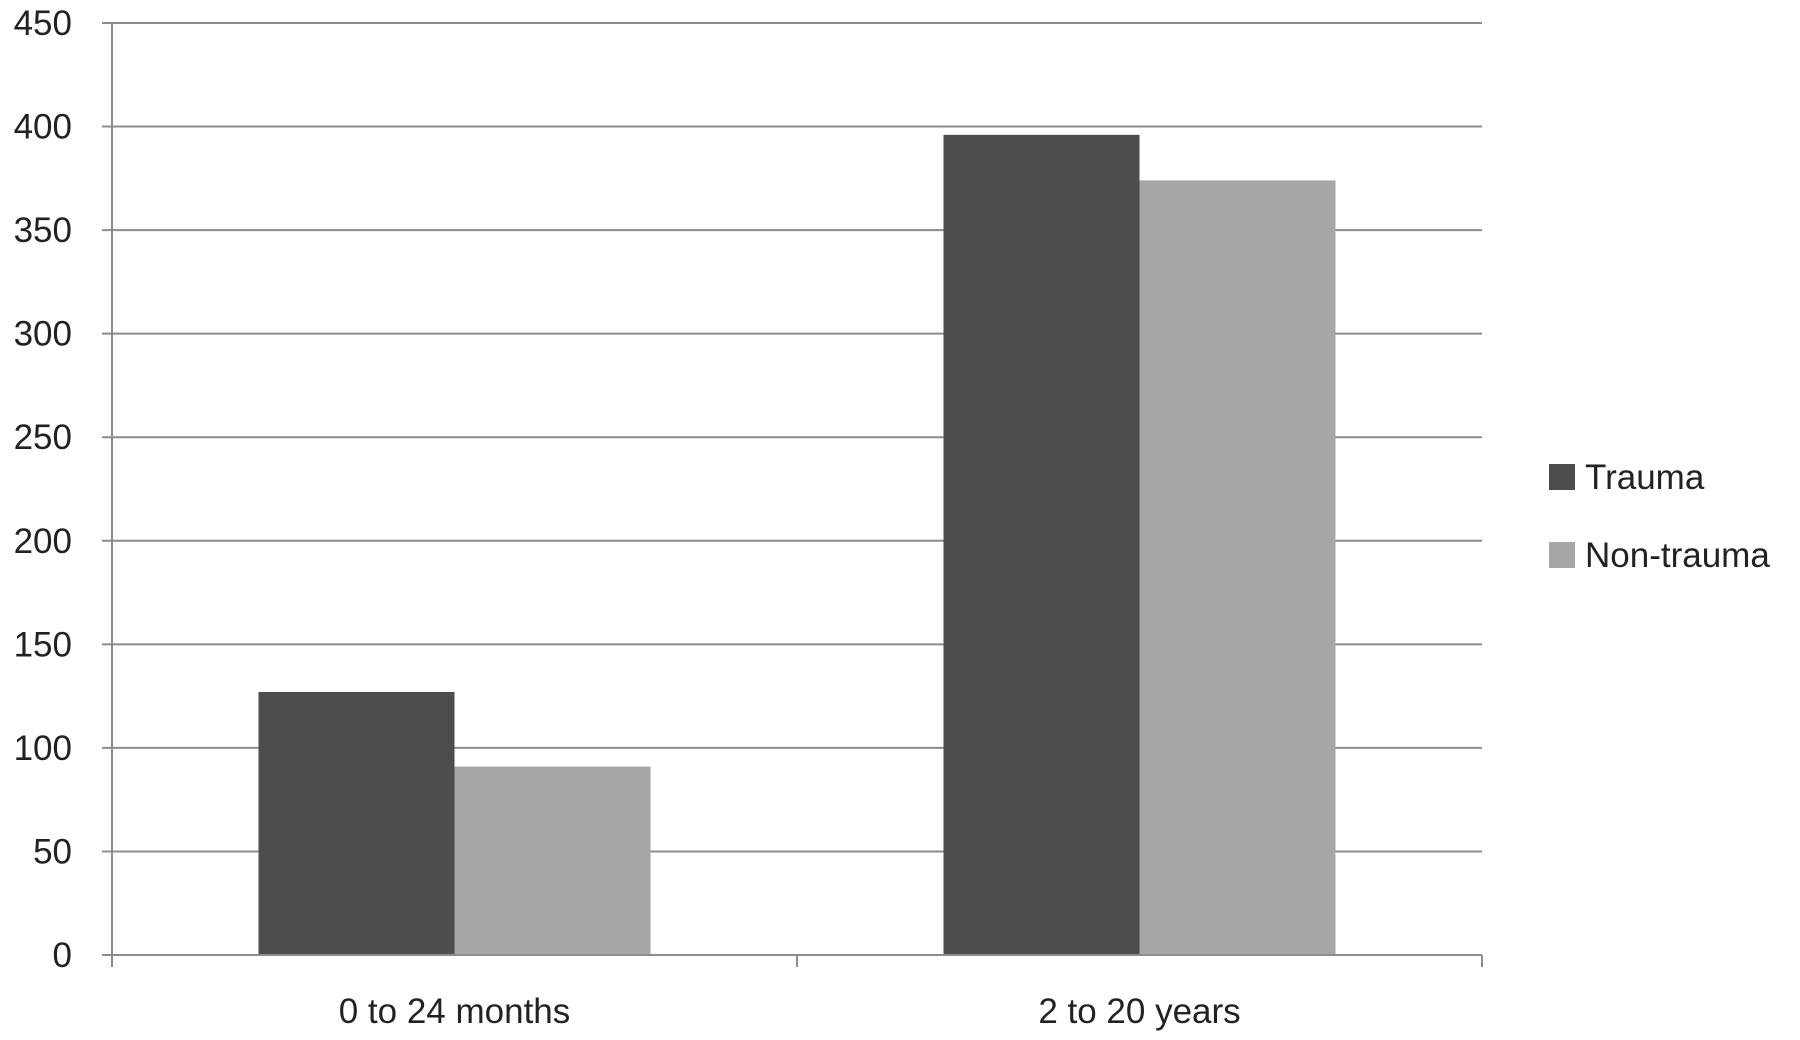 The image size is (1800, 1040). What do you see at coordinates (43, 748) in the screenshot?
I see `y-tick-label: 100` at bounding box center [43, 748].